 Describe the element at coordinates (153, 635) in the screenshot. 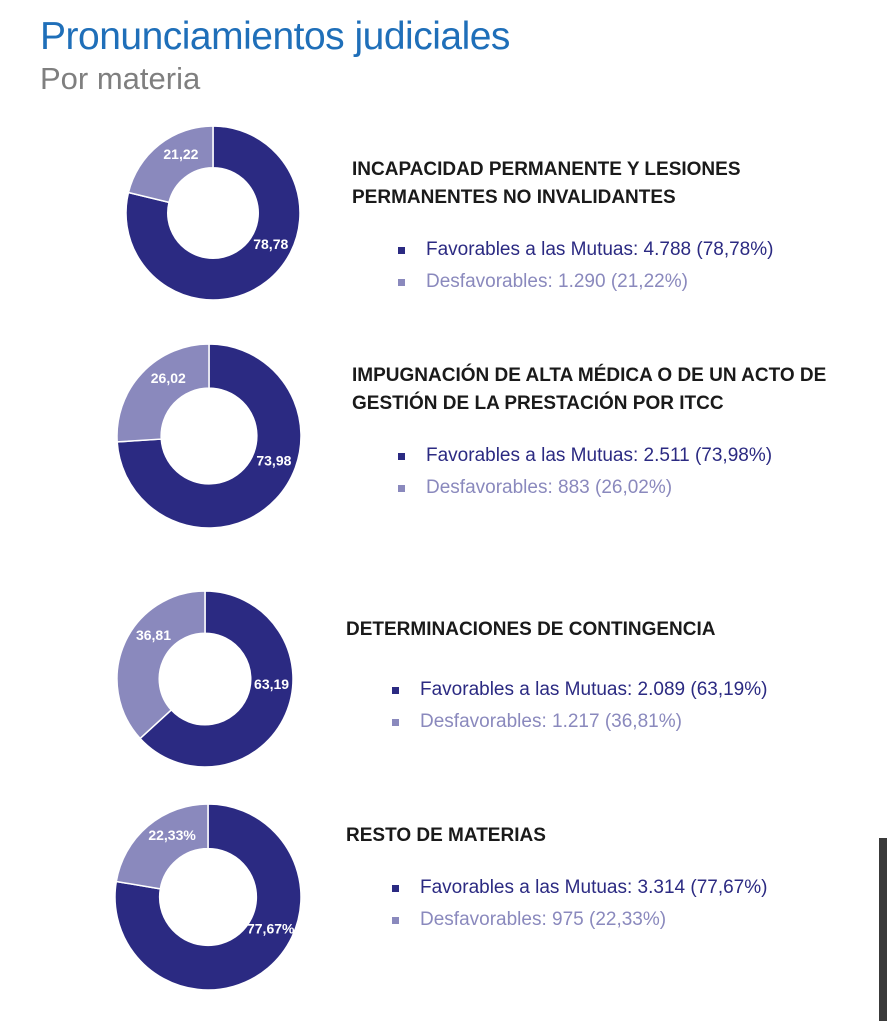

I see `data-label-desfavorables: 36,81` at that location.